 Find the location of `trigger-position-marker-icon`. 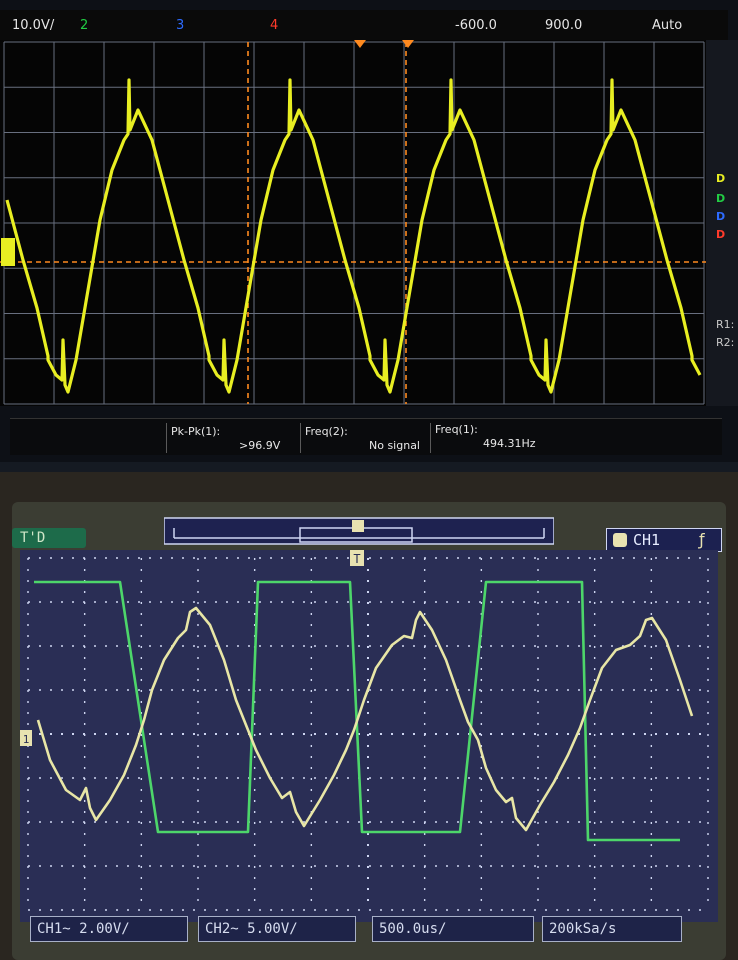

trigger-position-marker-icon is located at coordinates (357, 558).